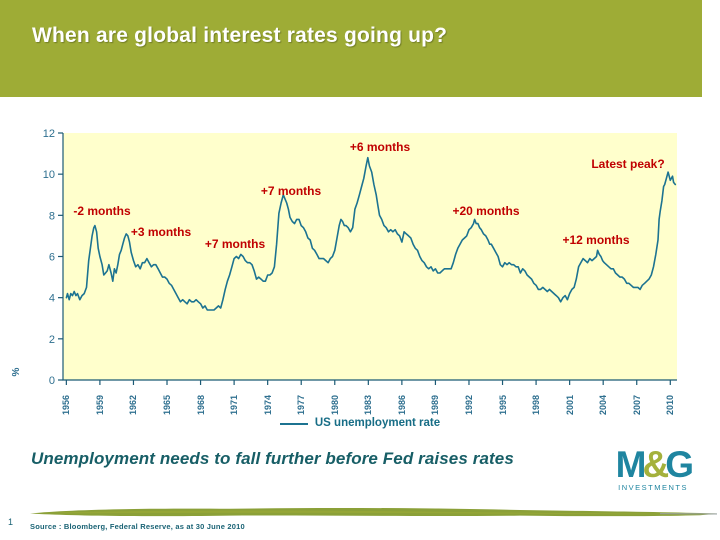  I want to click on brushstroke-gray-tail, so click(688, 514).